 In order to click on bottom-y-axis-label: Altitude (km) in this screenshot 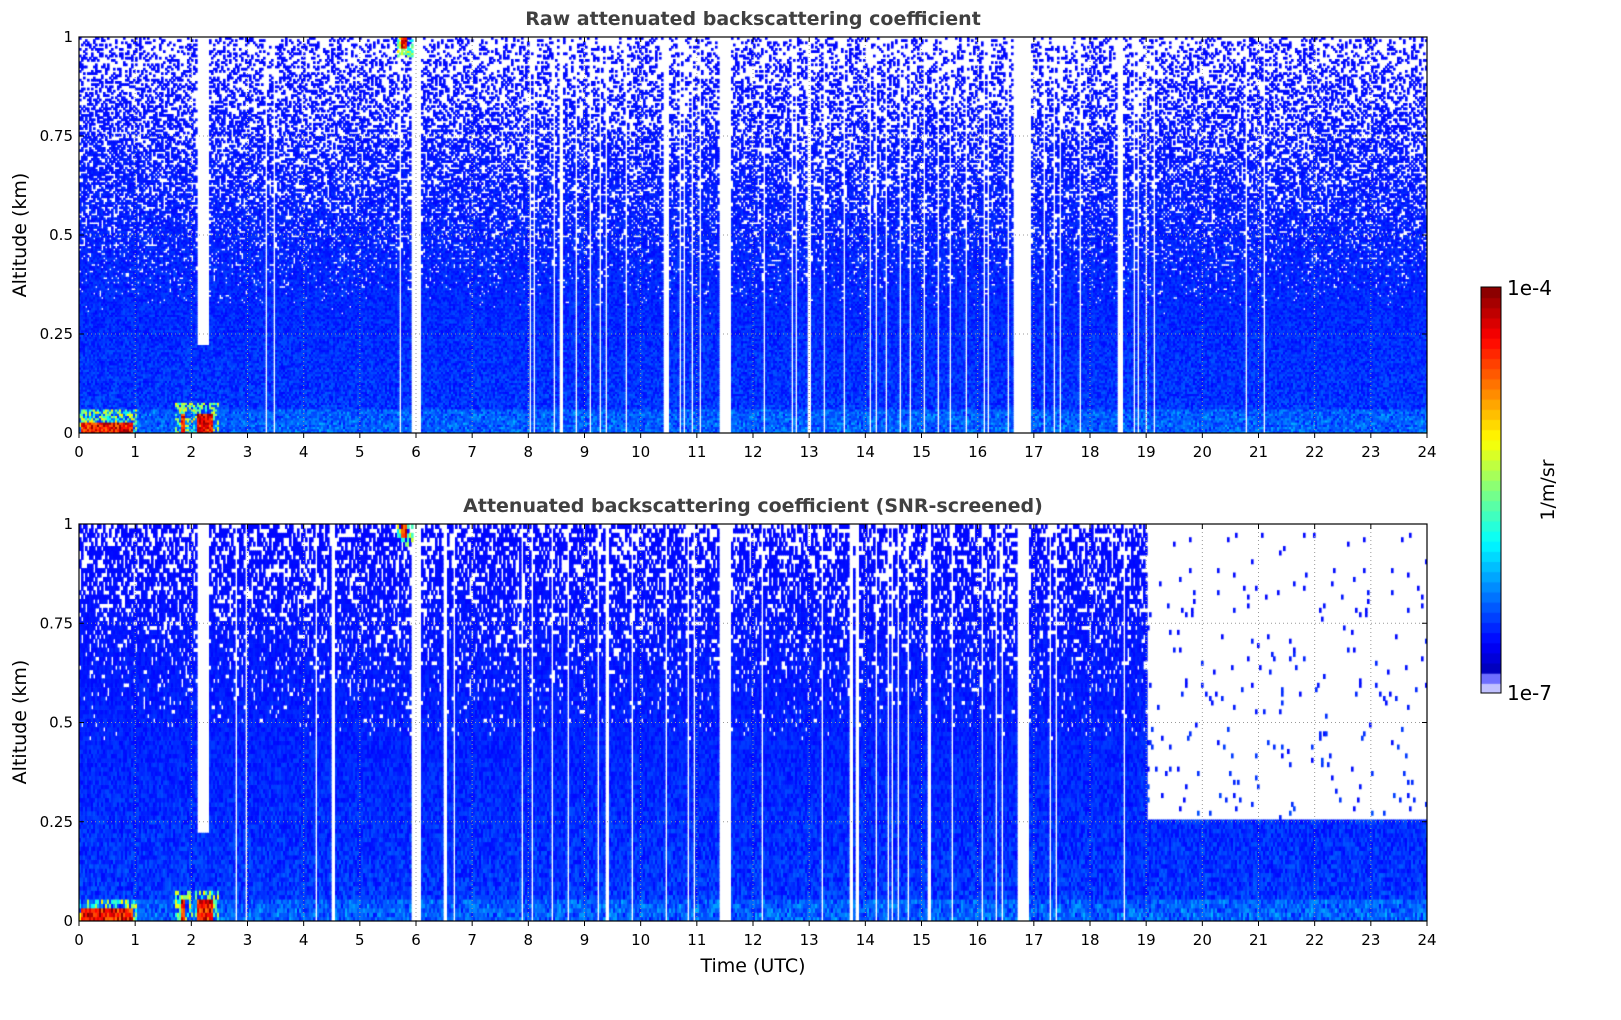, I will do `click(20, 722)`.